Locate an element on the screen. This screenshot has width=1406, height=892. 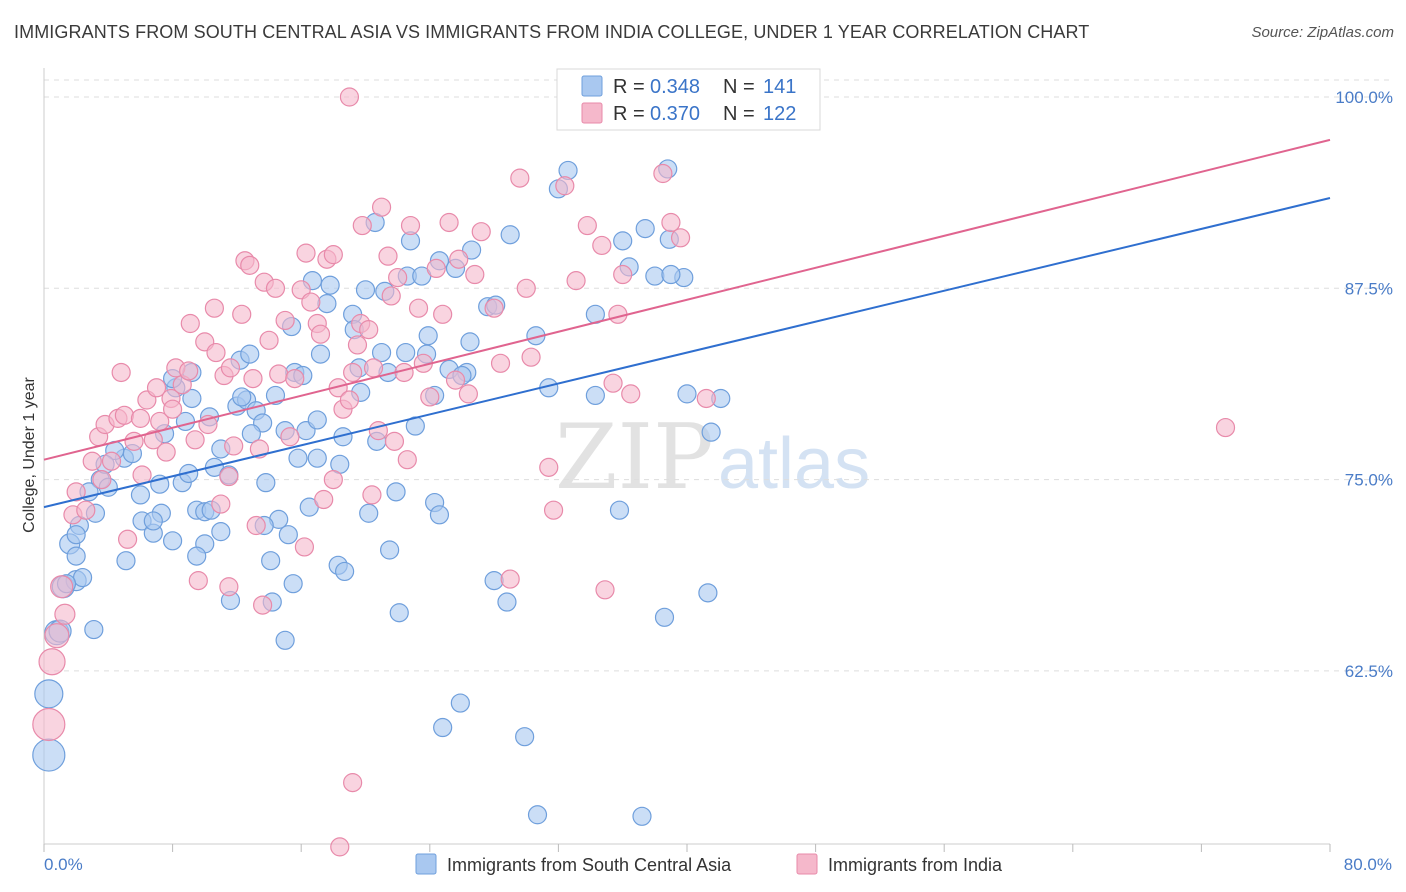
legend-r-value-blue: 0.348 is located at coordinates (675, 87).